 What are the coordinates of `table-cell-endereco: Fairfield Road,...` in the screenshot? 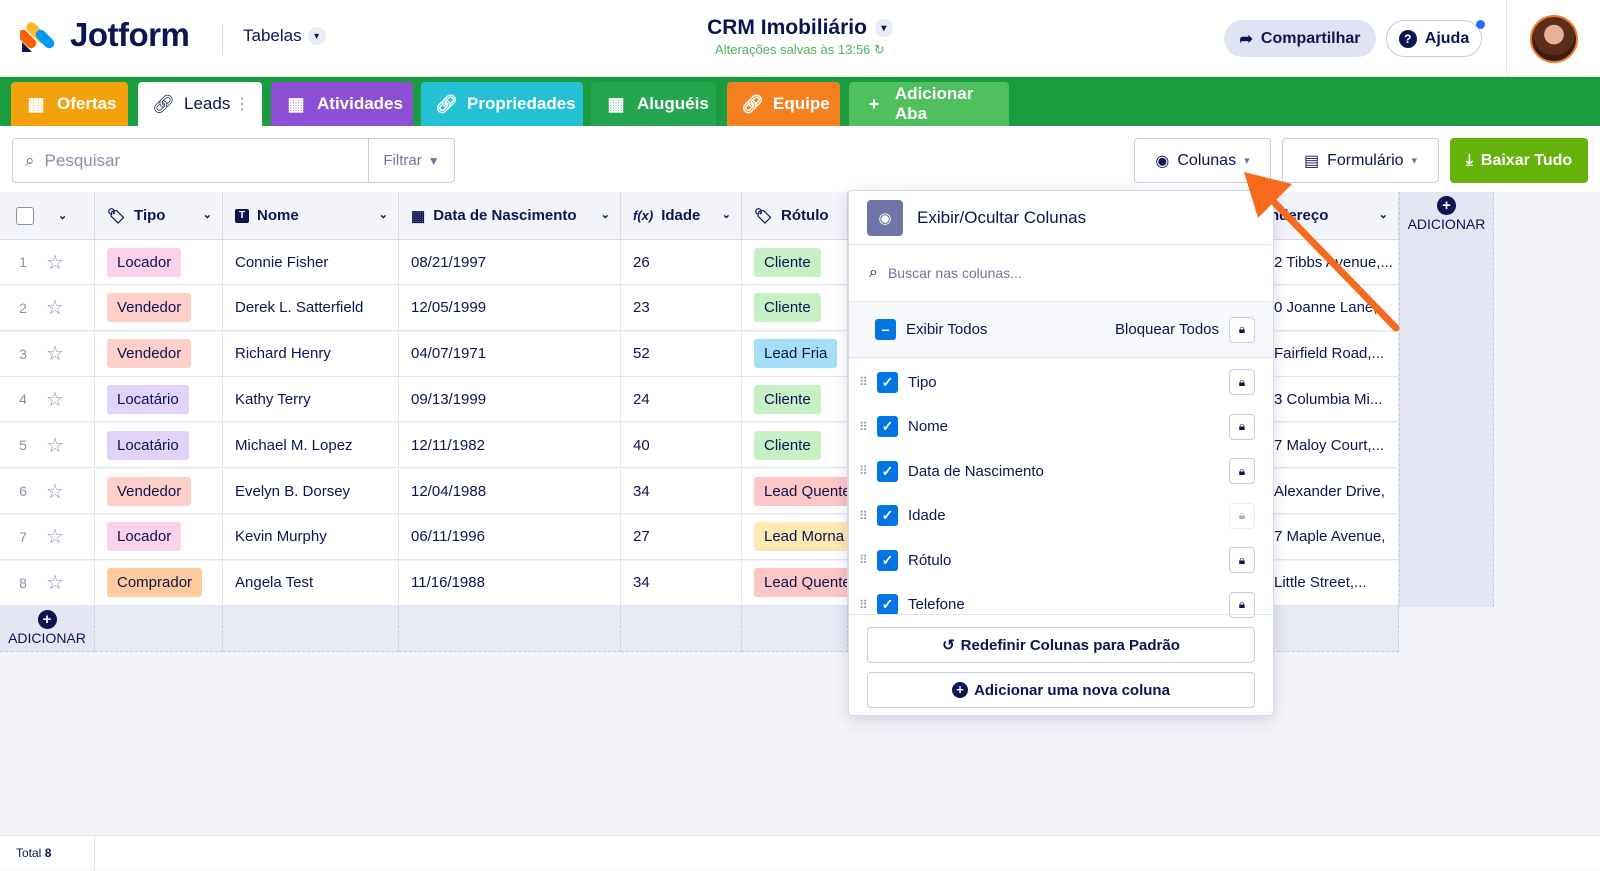 It's located at (1335, 354).